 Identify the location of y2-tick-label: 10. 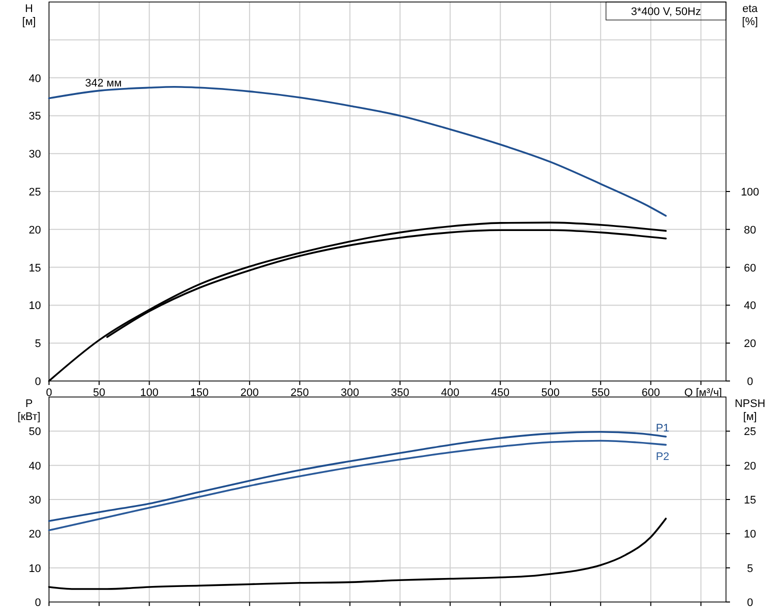
(750, 534).